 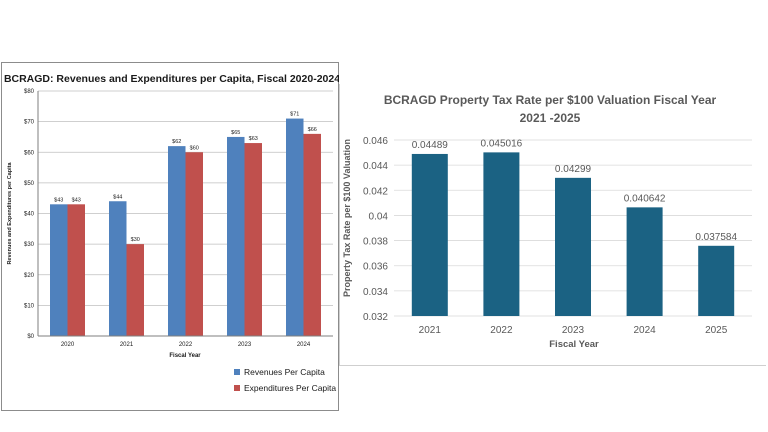 What do you see at coordinates (176, 142) in the screenshot?
I see `chart1-data-label: $62` at bounding box center [176, 142].